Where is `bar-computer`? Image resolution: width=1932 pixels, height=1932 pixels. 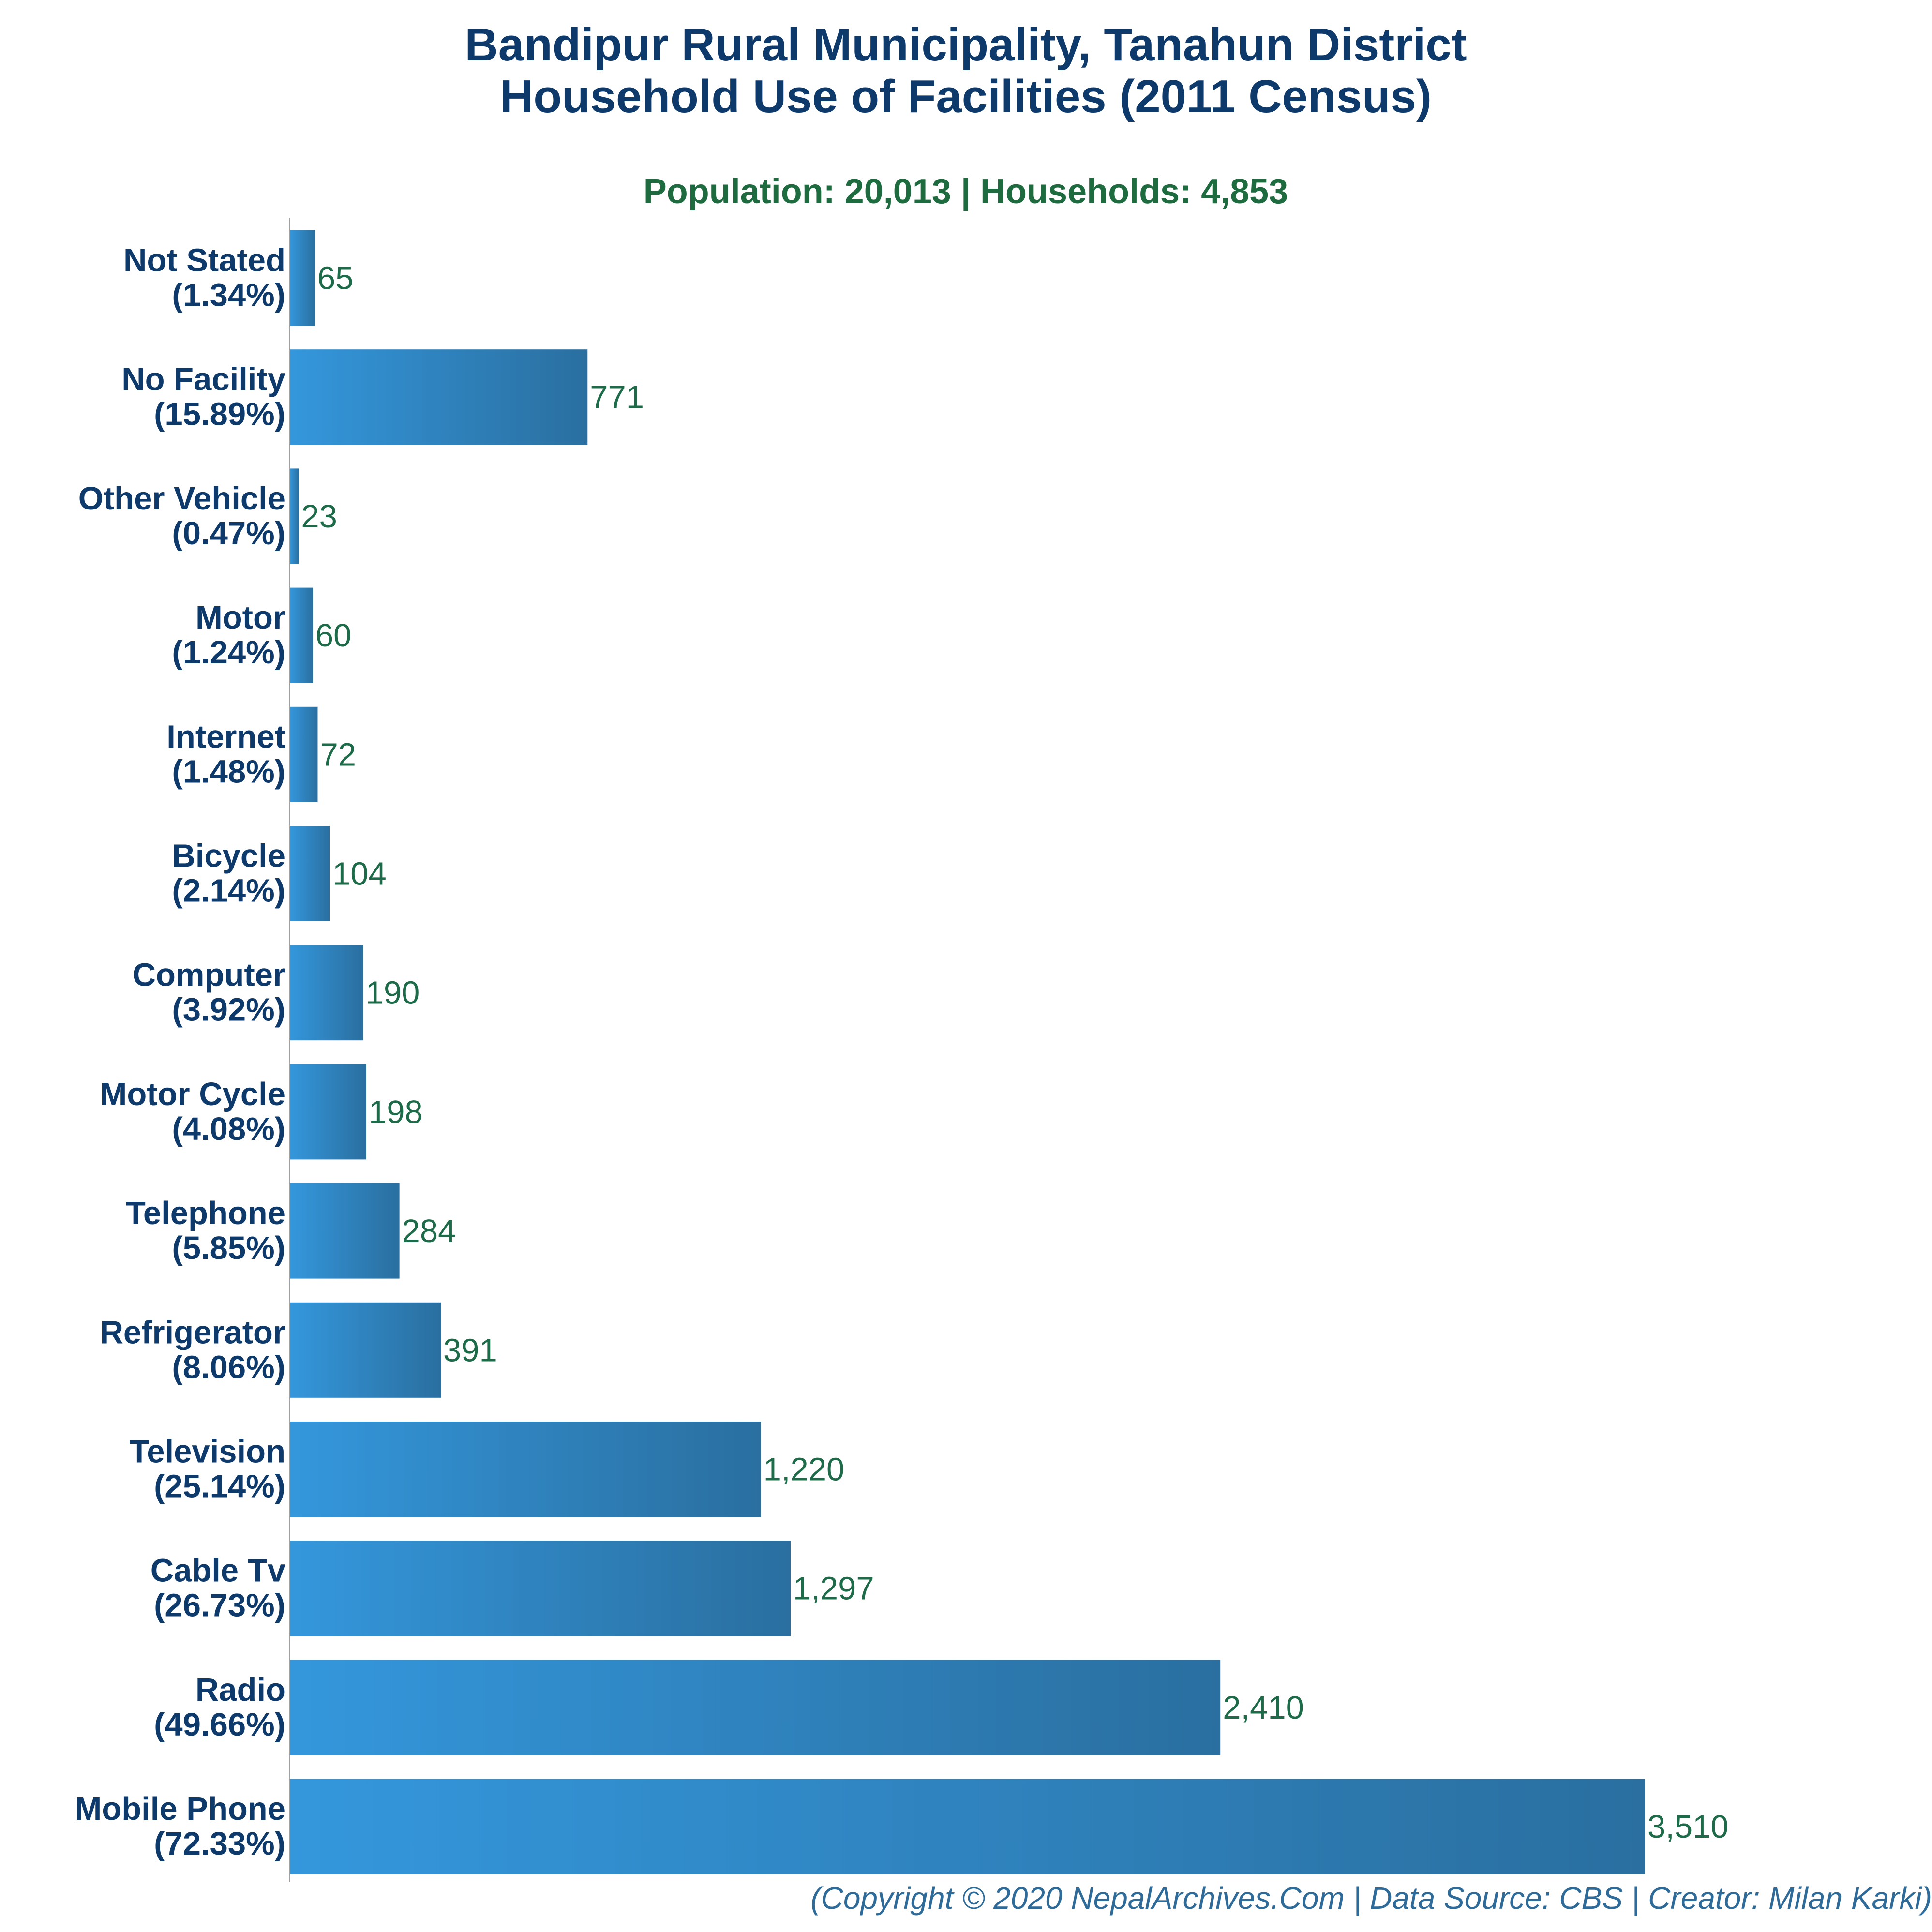
bar-computer is located at coordinates (326, 993).